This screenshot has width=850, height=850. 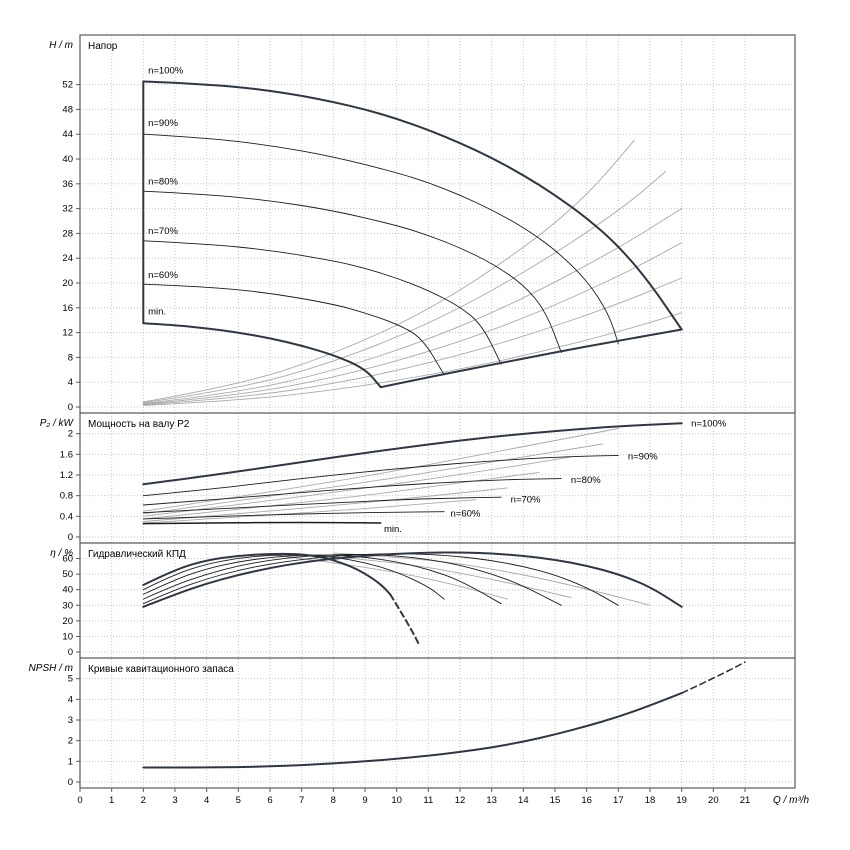 What do you see at coordinates (67, 605) in the screenshot?
I see `y-tick-label: 30` at bounding box center [67, 605].